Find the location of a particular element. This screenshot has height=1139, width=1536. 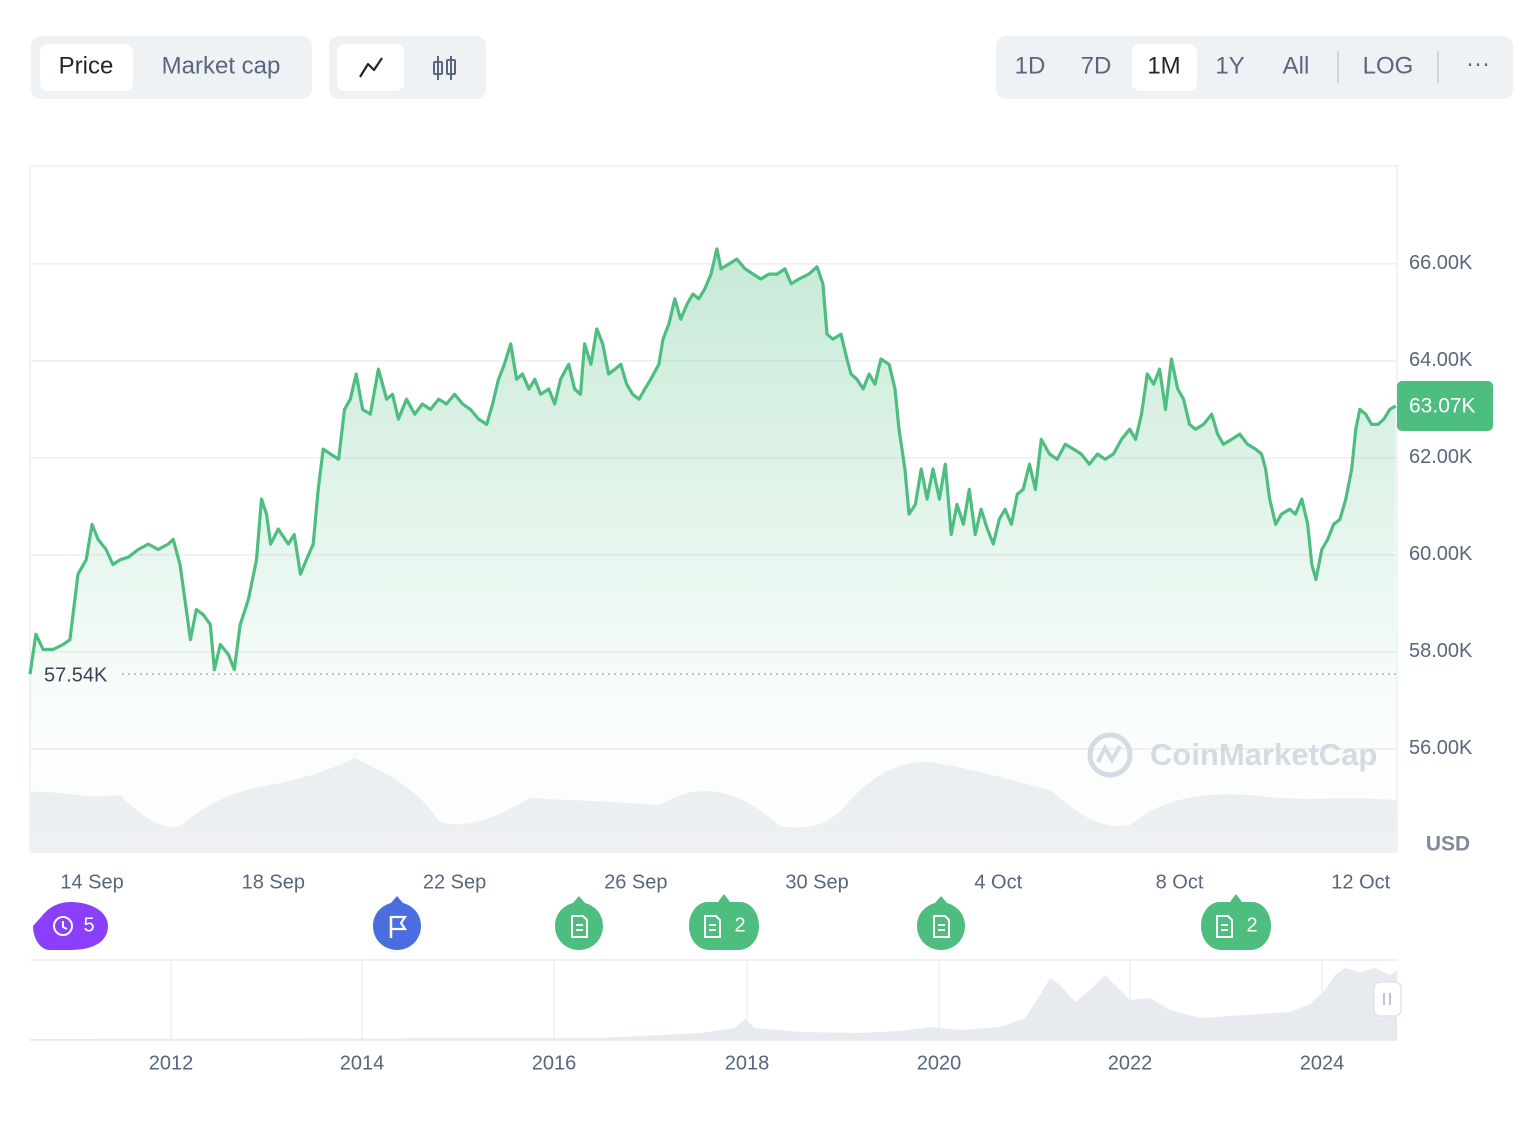

range-button: 1D is located at coordinates (1030, 65).